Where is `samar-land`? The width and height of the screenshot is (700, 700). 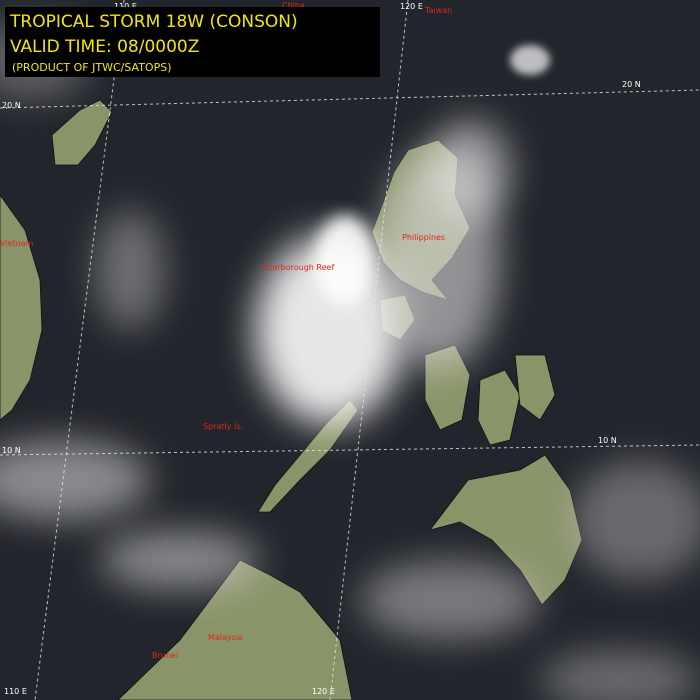 samar-land is located at coordinates (535, 387).